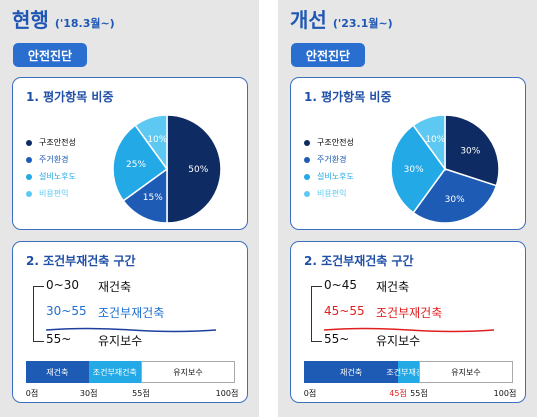 The height and width of the screenshot is (417, 537). What do you see at coordinates (344, 311) in the screenshot?
I see `range-value: 45~55` at bounding box center [344, 311].